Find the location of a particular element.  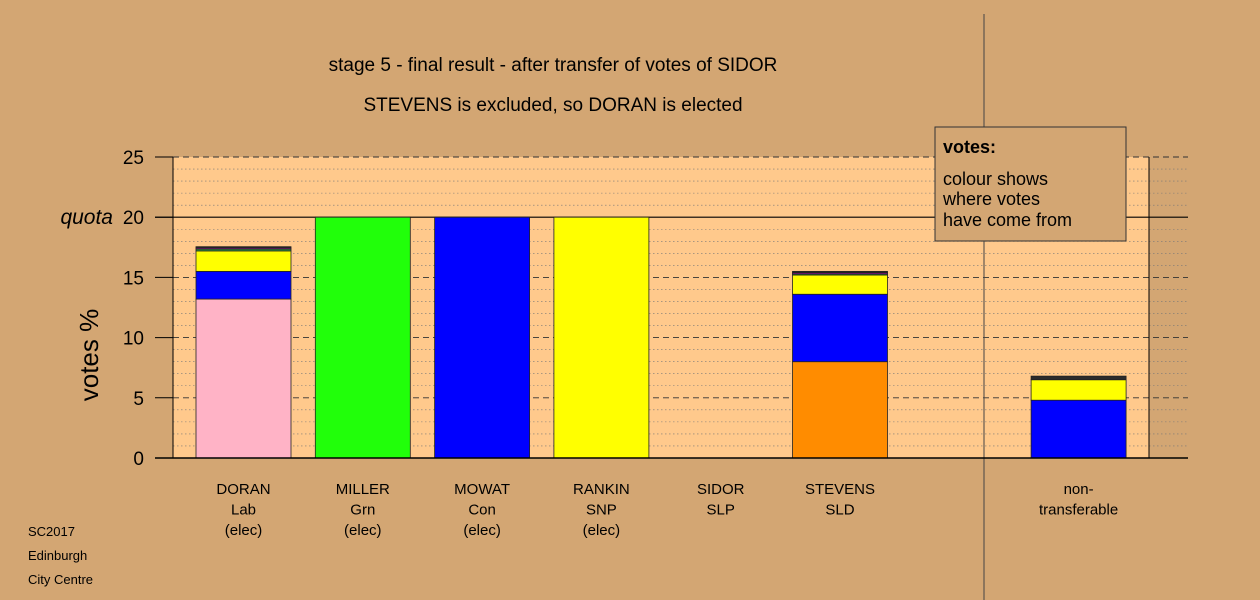

category-label: SIDOR is located at coordinates (721, 489).